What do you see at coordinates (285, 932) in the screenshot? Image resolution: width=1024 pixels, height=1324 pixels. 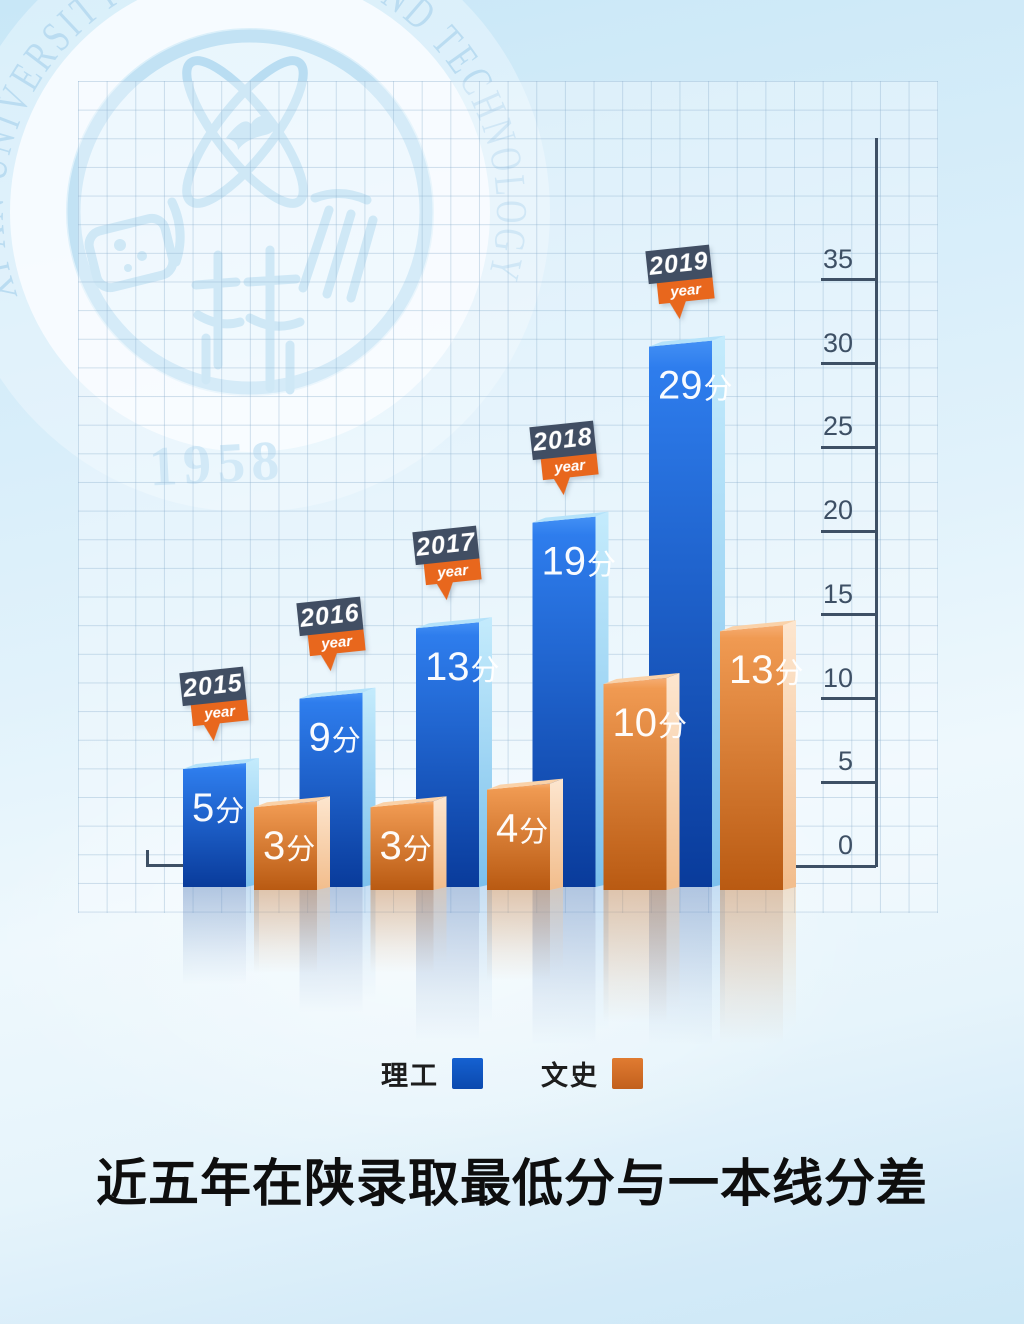 I see `bar-humanities-2015-reflection` at bounding box center [285, 932].